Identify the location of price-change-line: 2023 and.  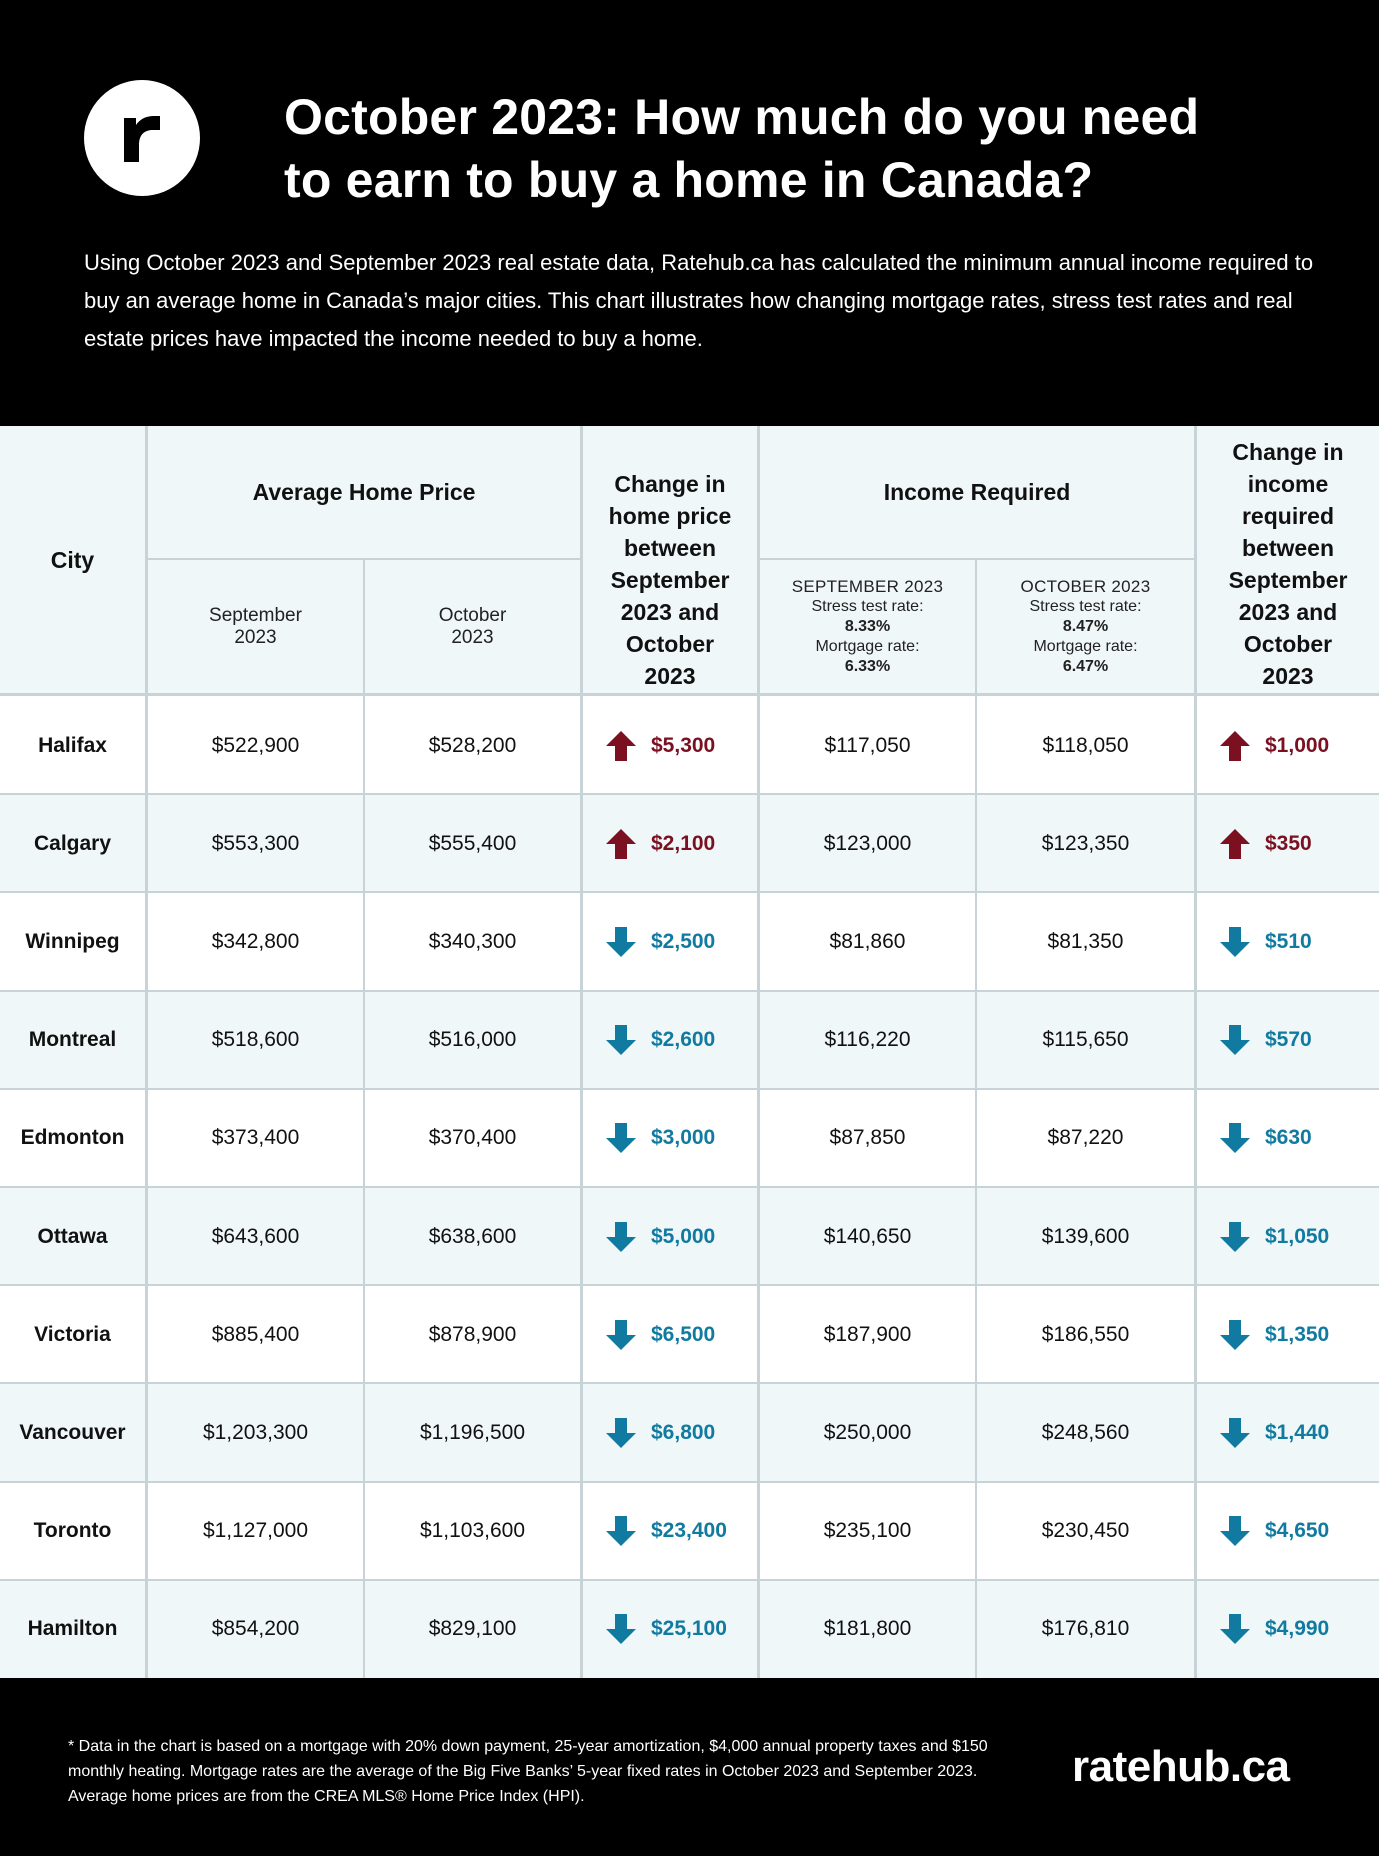
(670, 612).